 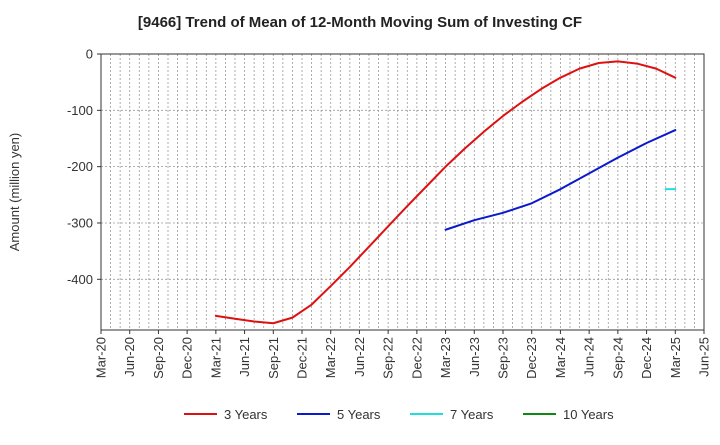 I want to click on x-tick-label: Dec-20, so click(x=187, y=358).